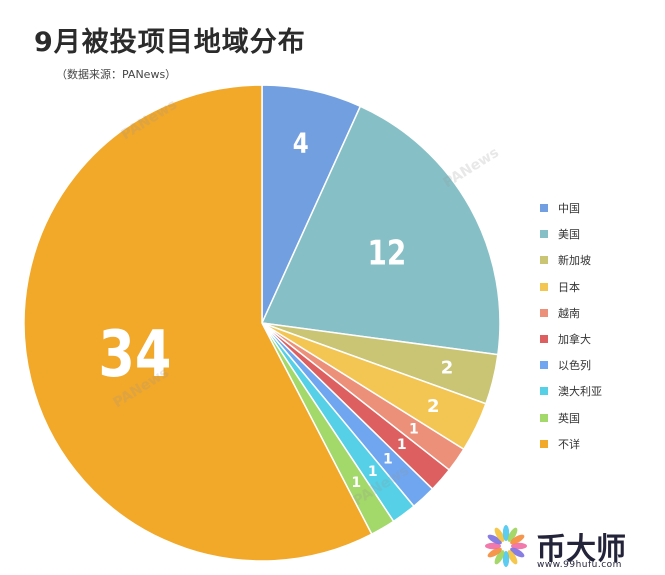  Describe the element at coordinates (387, 253) in the screenshot. I see `slice-value-label-1: 12` at that location.